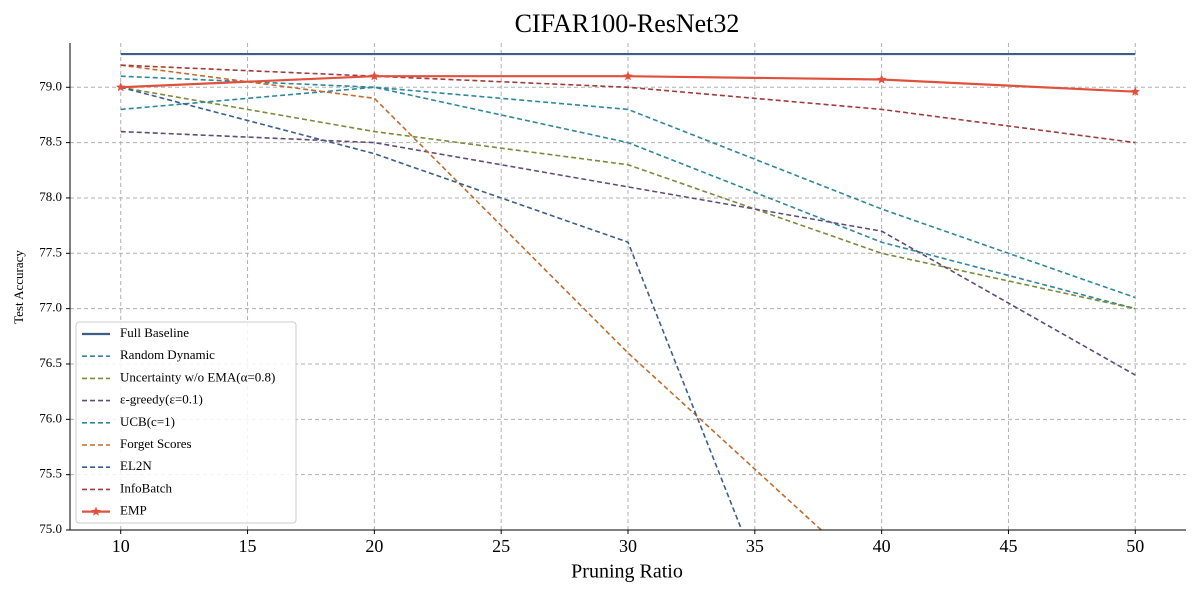 The height and width of the screenshot is (600, 1200). What do you see at coordinates (1135, 546) in the screenshot?
I see `x-tick-label: 50` at bounding box center [1135, 546].